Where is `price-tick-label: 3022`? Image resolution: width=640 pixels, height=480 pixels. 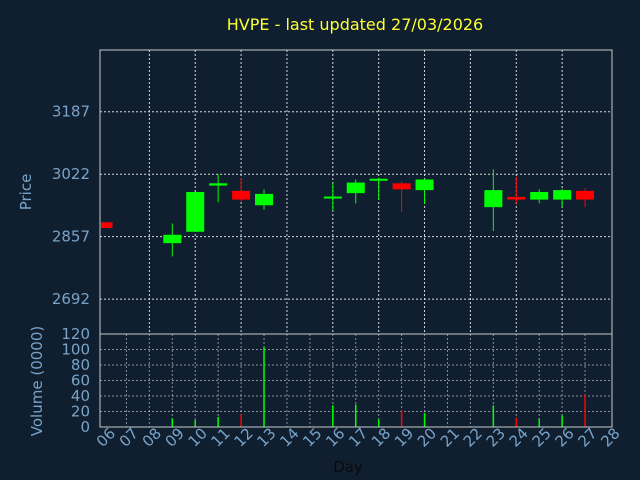
price-tick-label: 3022 is located at coordinates (71, 174).